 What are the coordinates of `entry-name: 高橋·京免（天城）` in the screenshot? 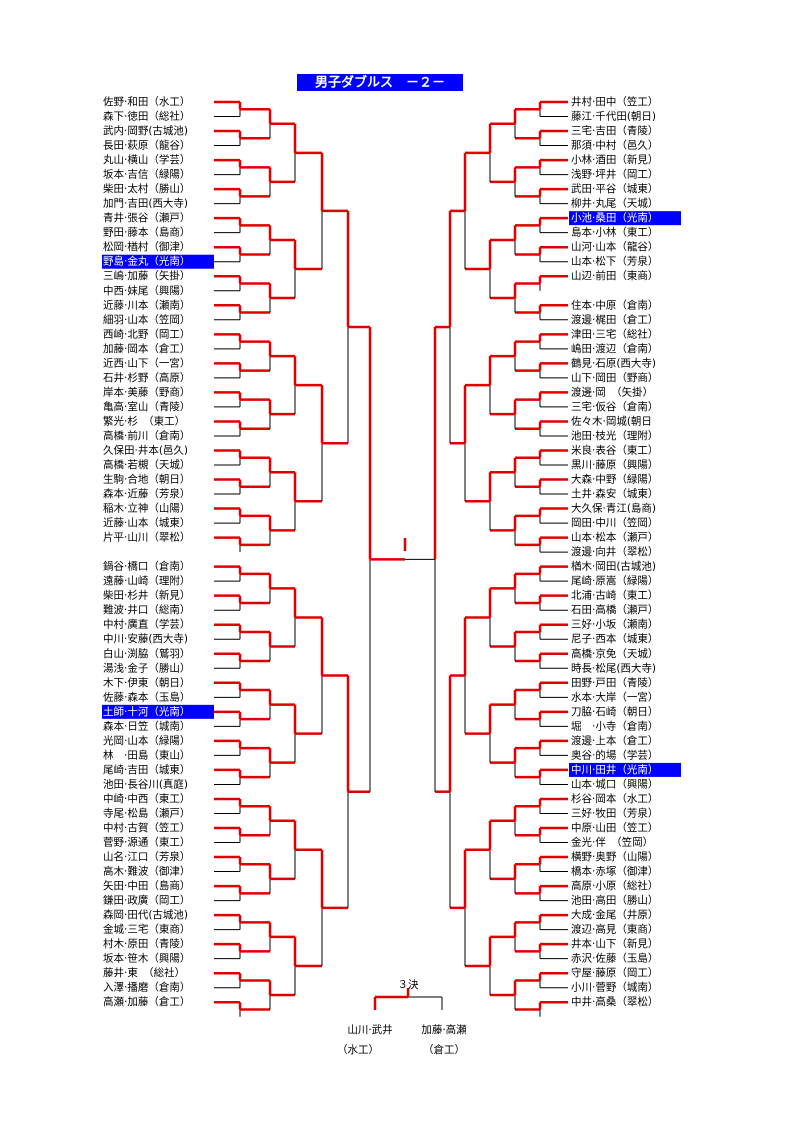 It's located at (614, 653).